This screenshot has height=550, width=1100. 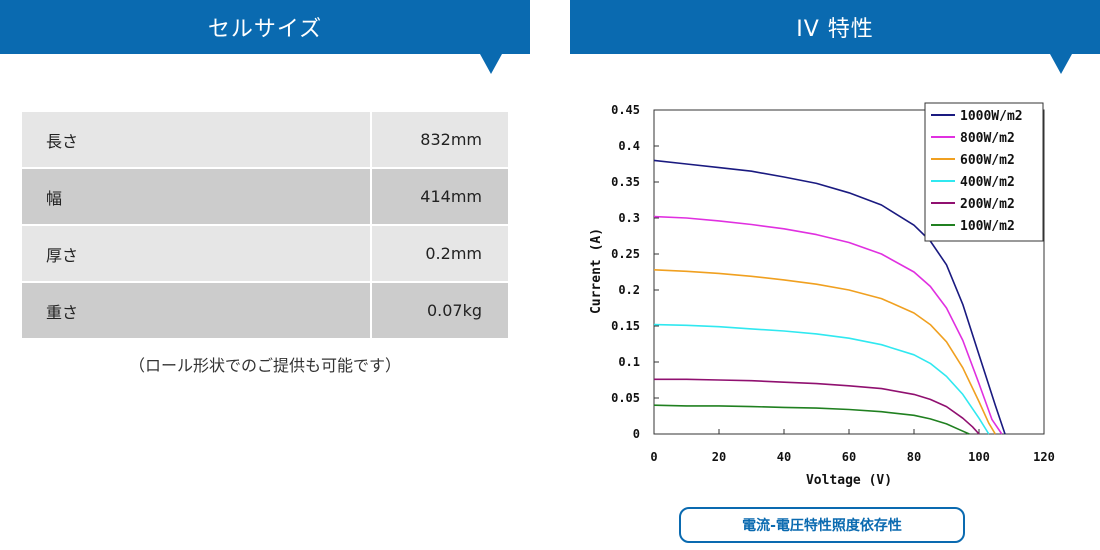 What do you see at coordinates (991, 116) in the screenshot?
I see `legend-label: 1000W/m2` at bounding box center [991, 116].